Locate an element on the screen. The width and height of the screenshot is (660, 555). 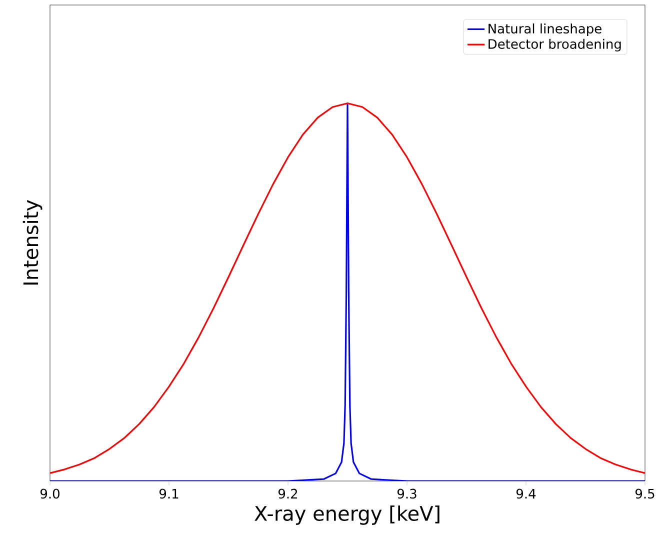
legend-label: Detector broadening is located at coordinates (554, 45).